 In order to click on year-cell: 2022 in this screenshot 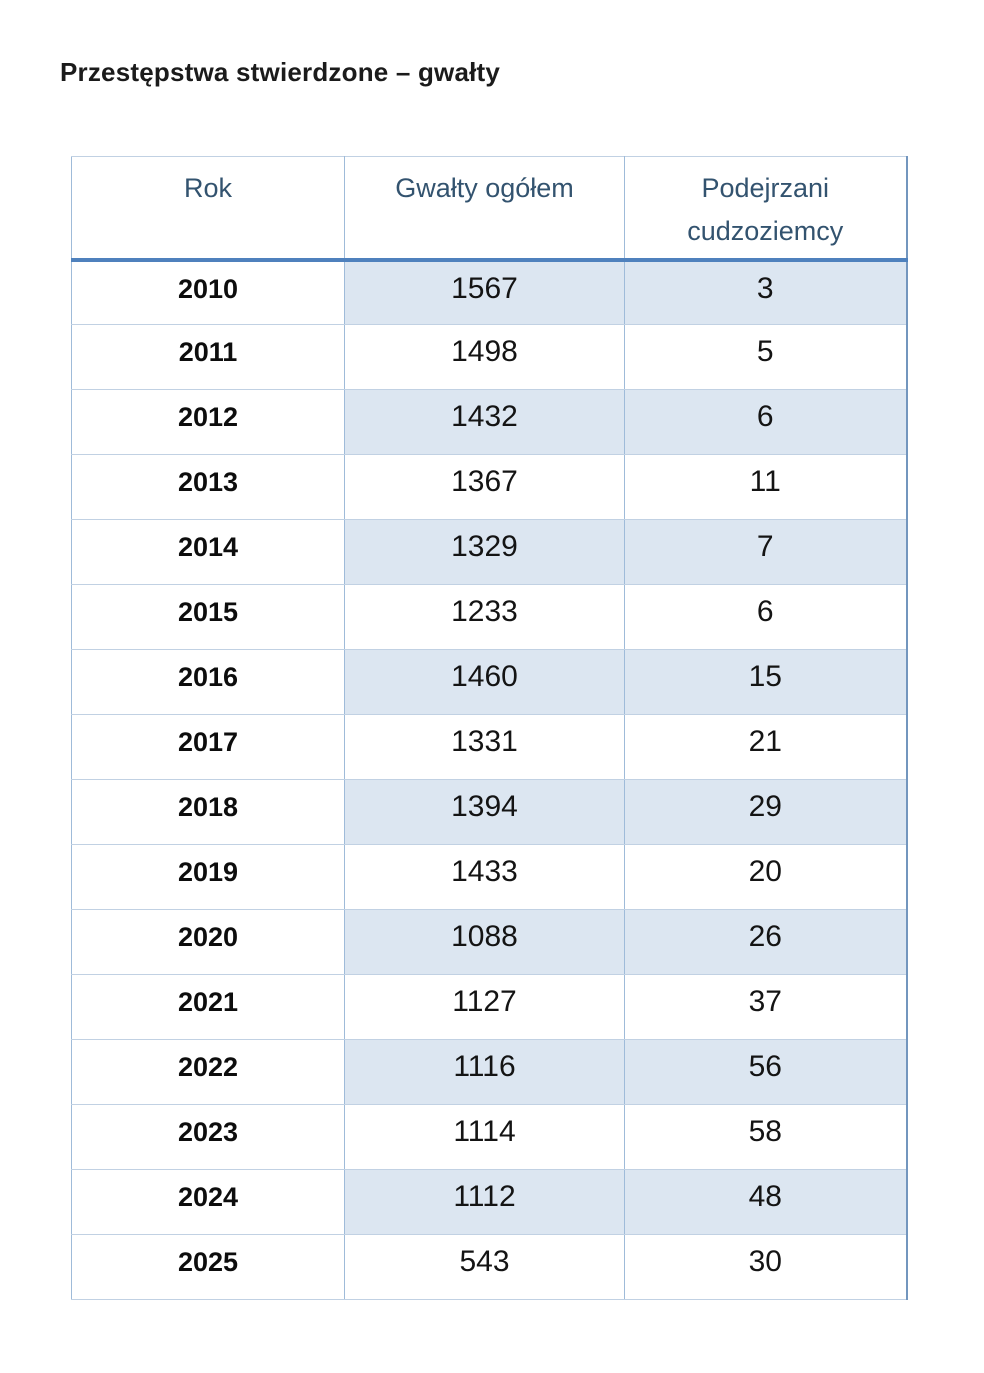, I will do `click(208, 1072)`.